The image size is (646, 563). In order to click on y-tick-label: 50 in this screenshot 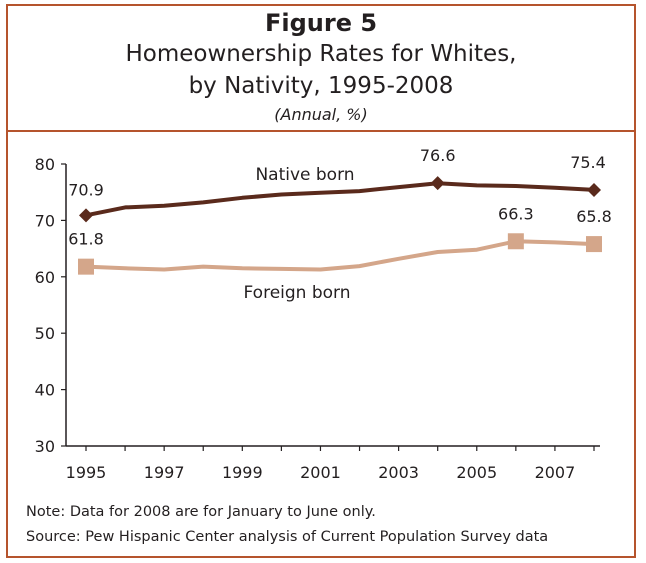, I will do `click(45, 333)`.